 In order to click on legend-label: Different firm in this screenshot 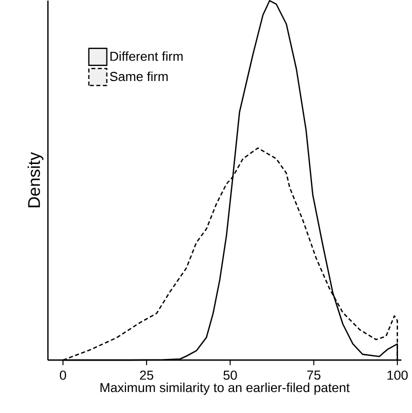, I will do `click(146, 56)`.